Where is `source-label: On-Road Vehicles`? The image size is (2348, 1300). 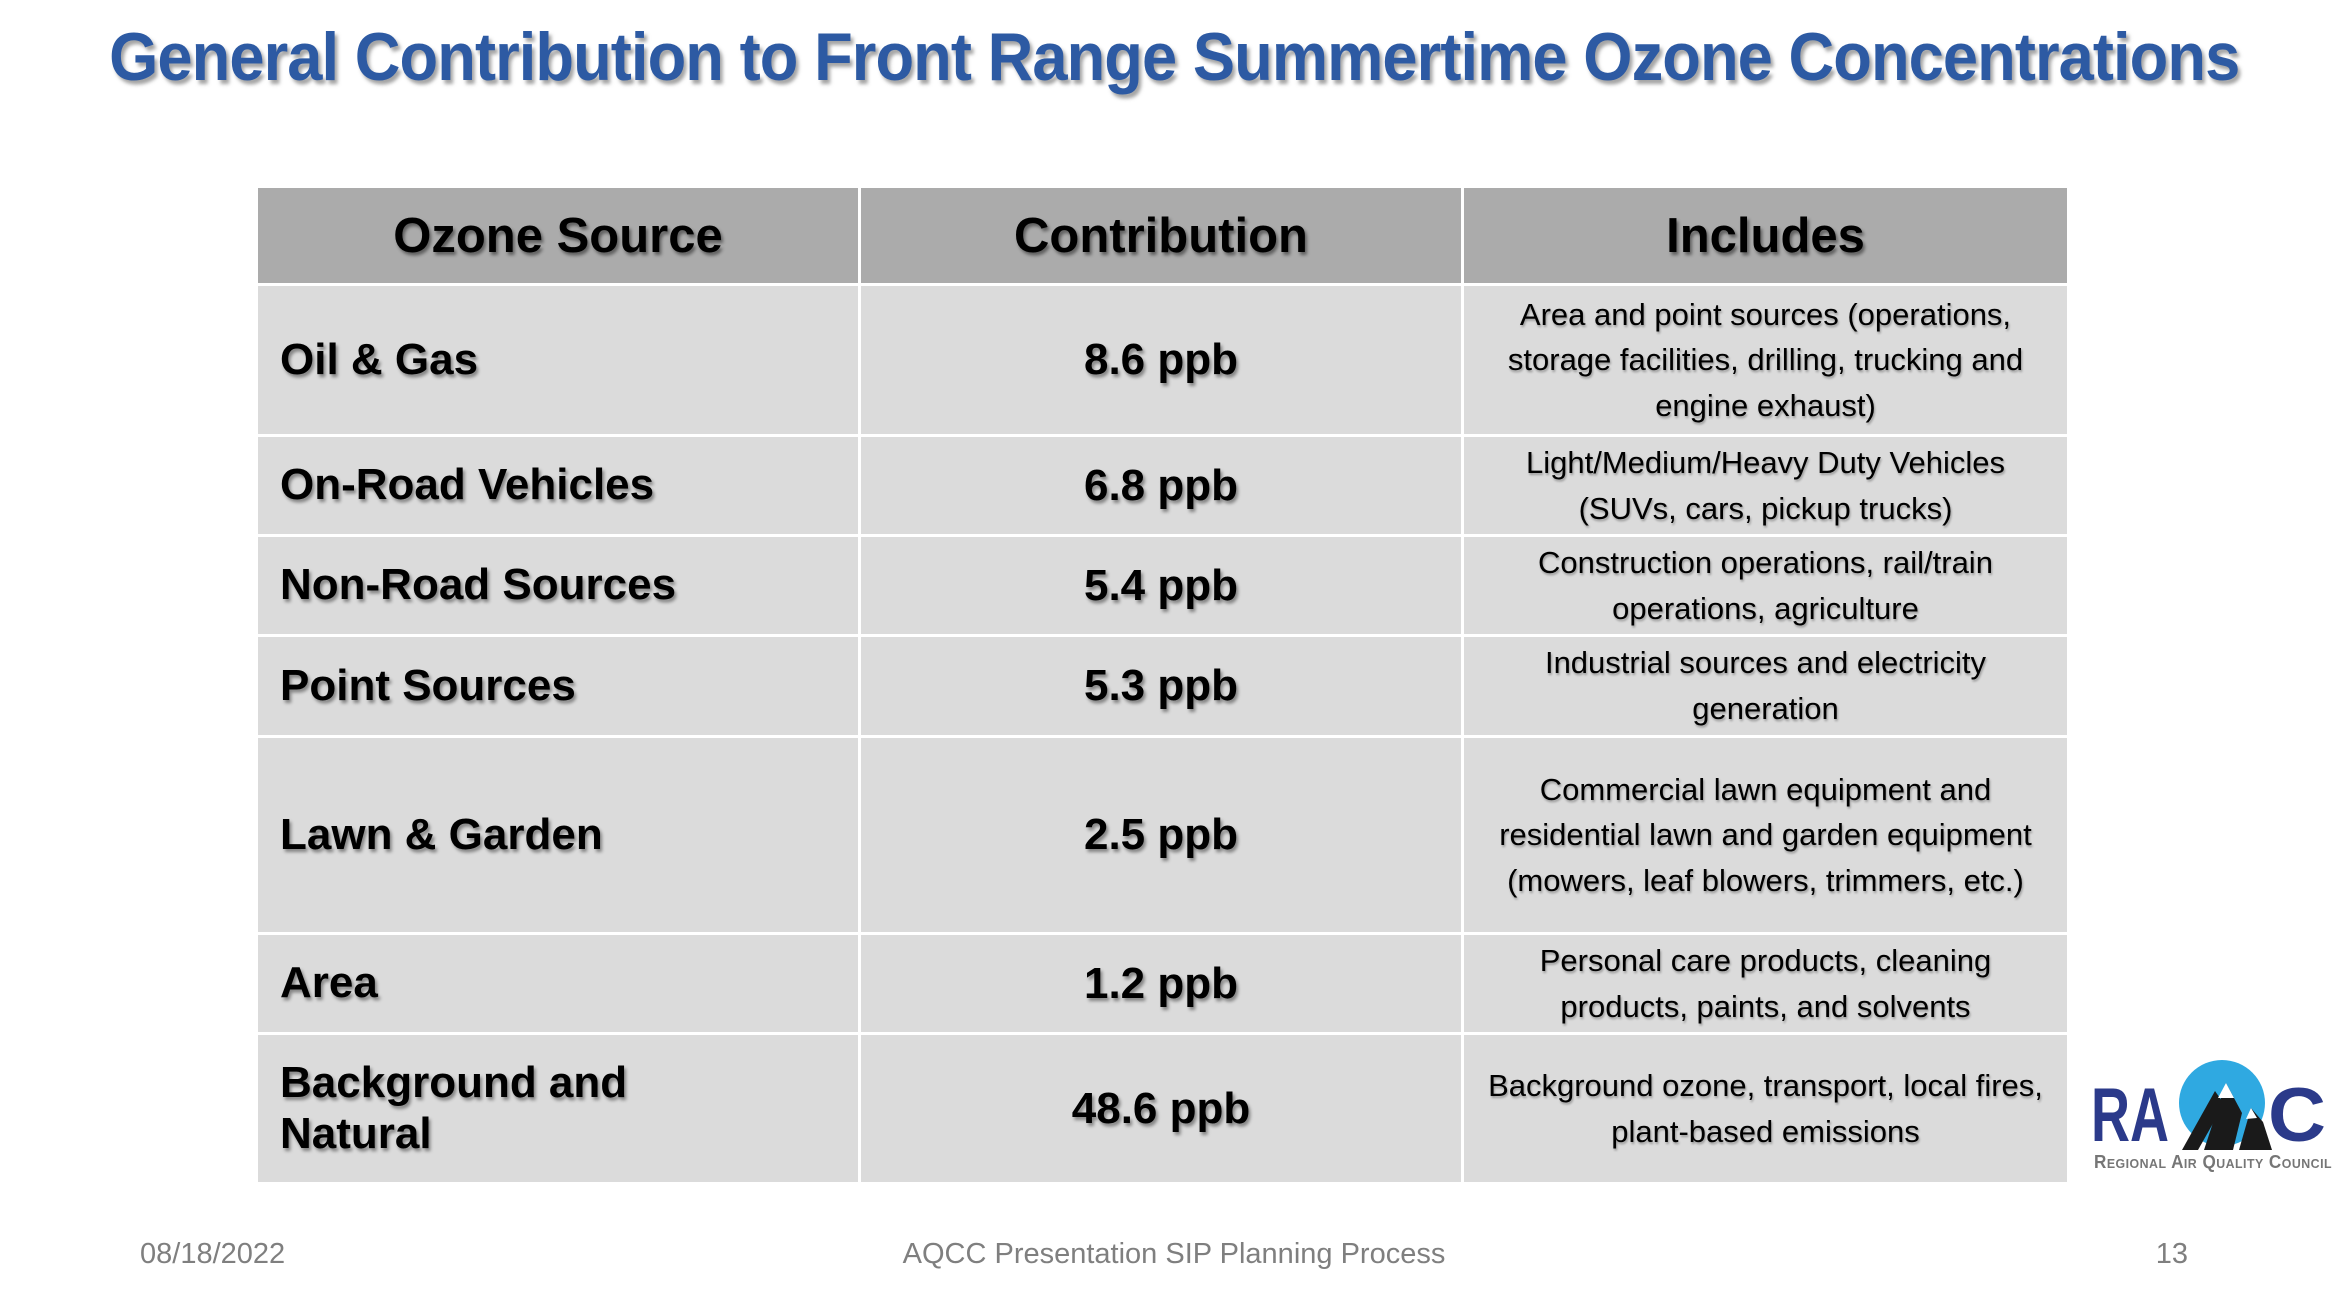
source-label: On-Road Vehicles is located at coordinates (467, 485).